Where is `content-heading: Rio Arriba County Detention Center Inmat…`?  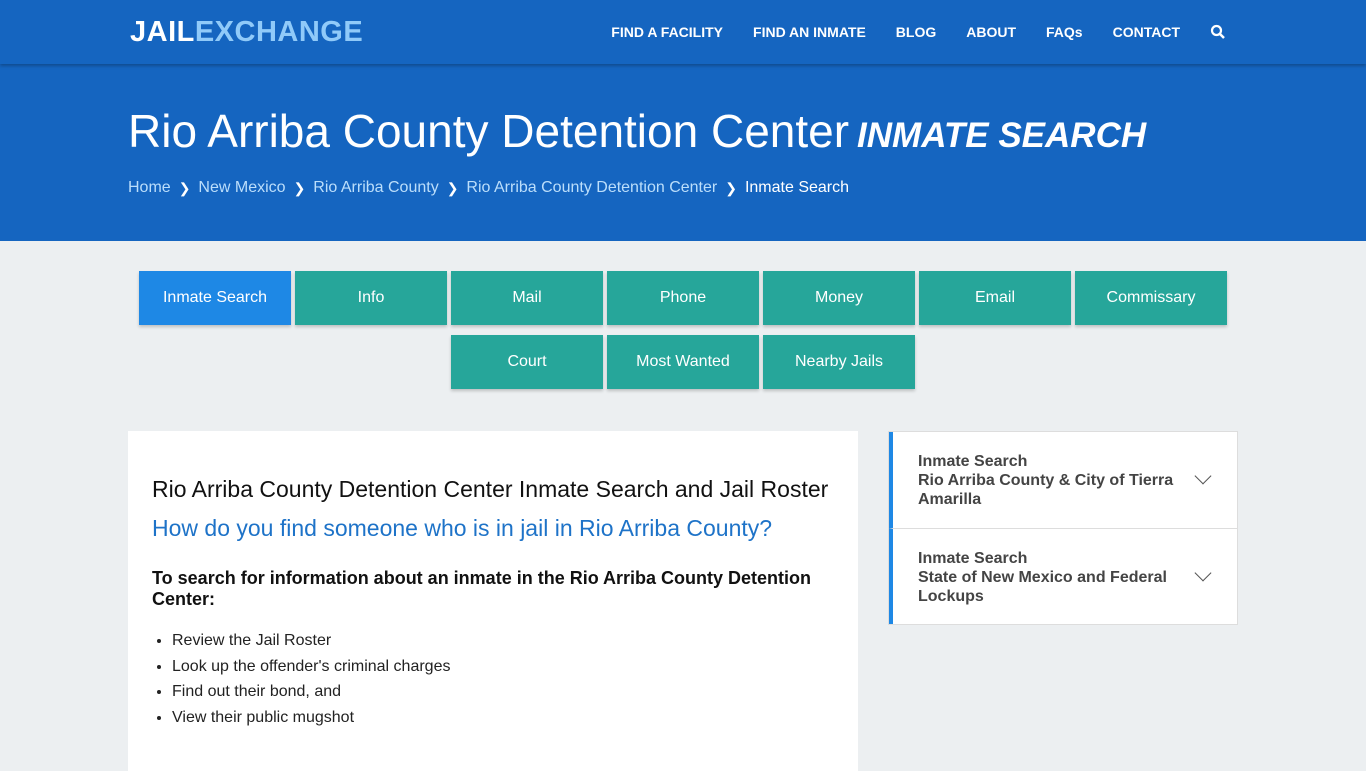 content-heading: Rio Arriba County Detention Center Inmat… is located at coordinates (490, 489).